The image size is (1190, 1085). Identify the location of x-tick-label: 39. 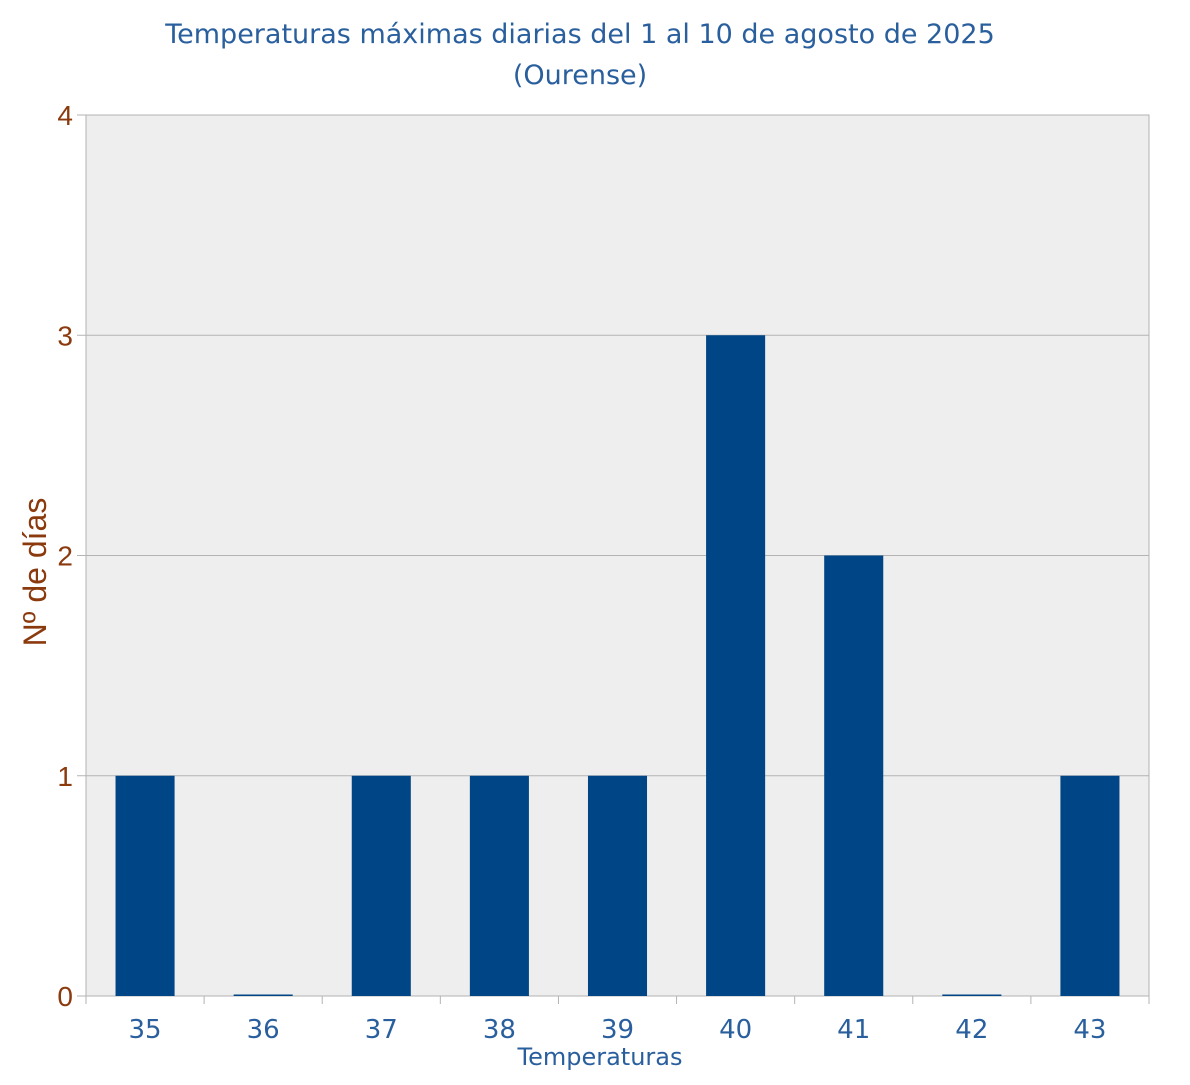
(617, 1030).